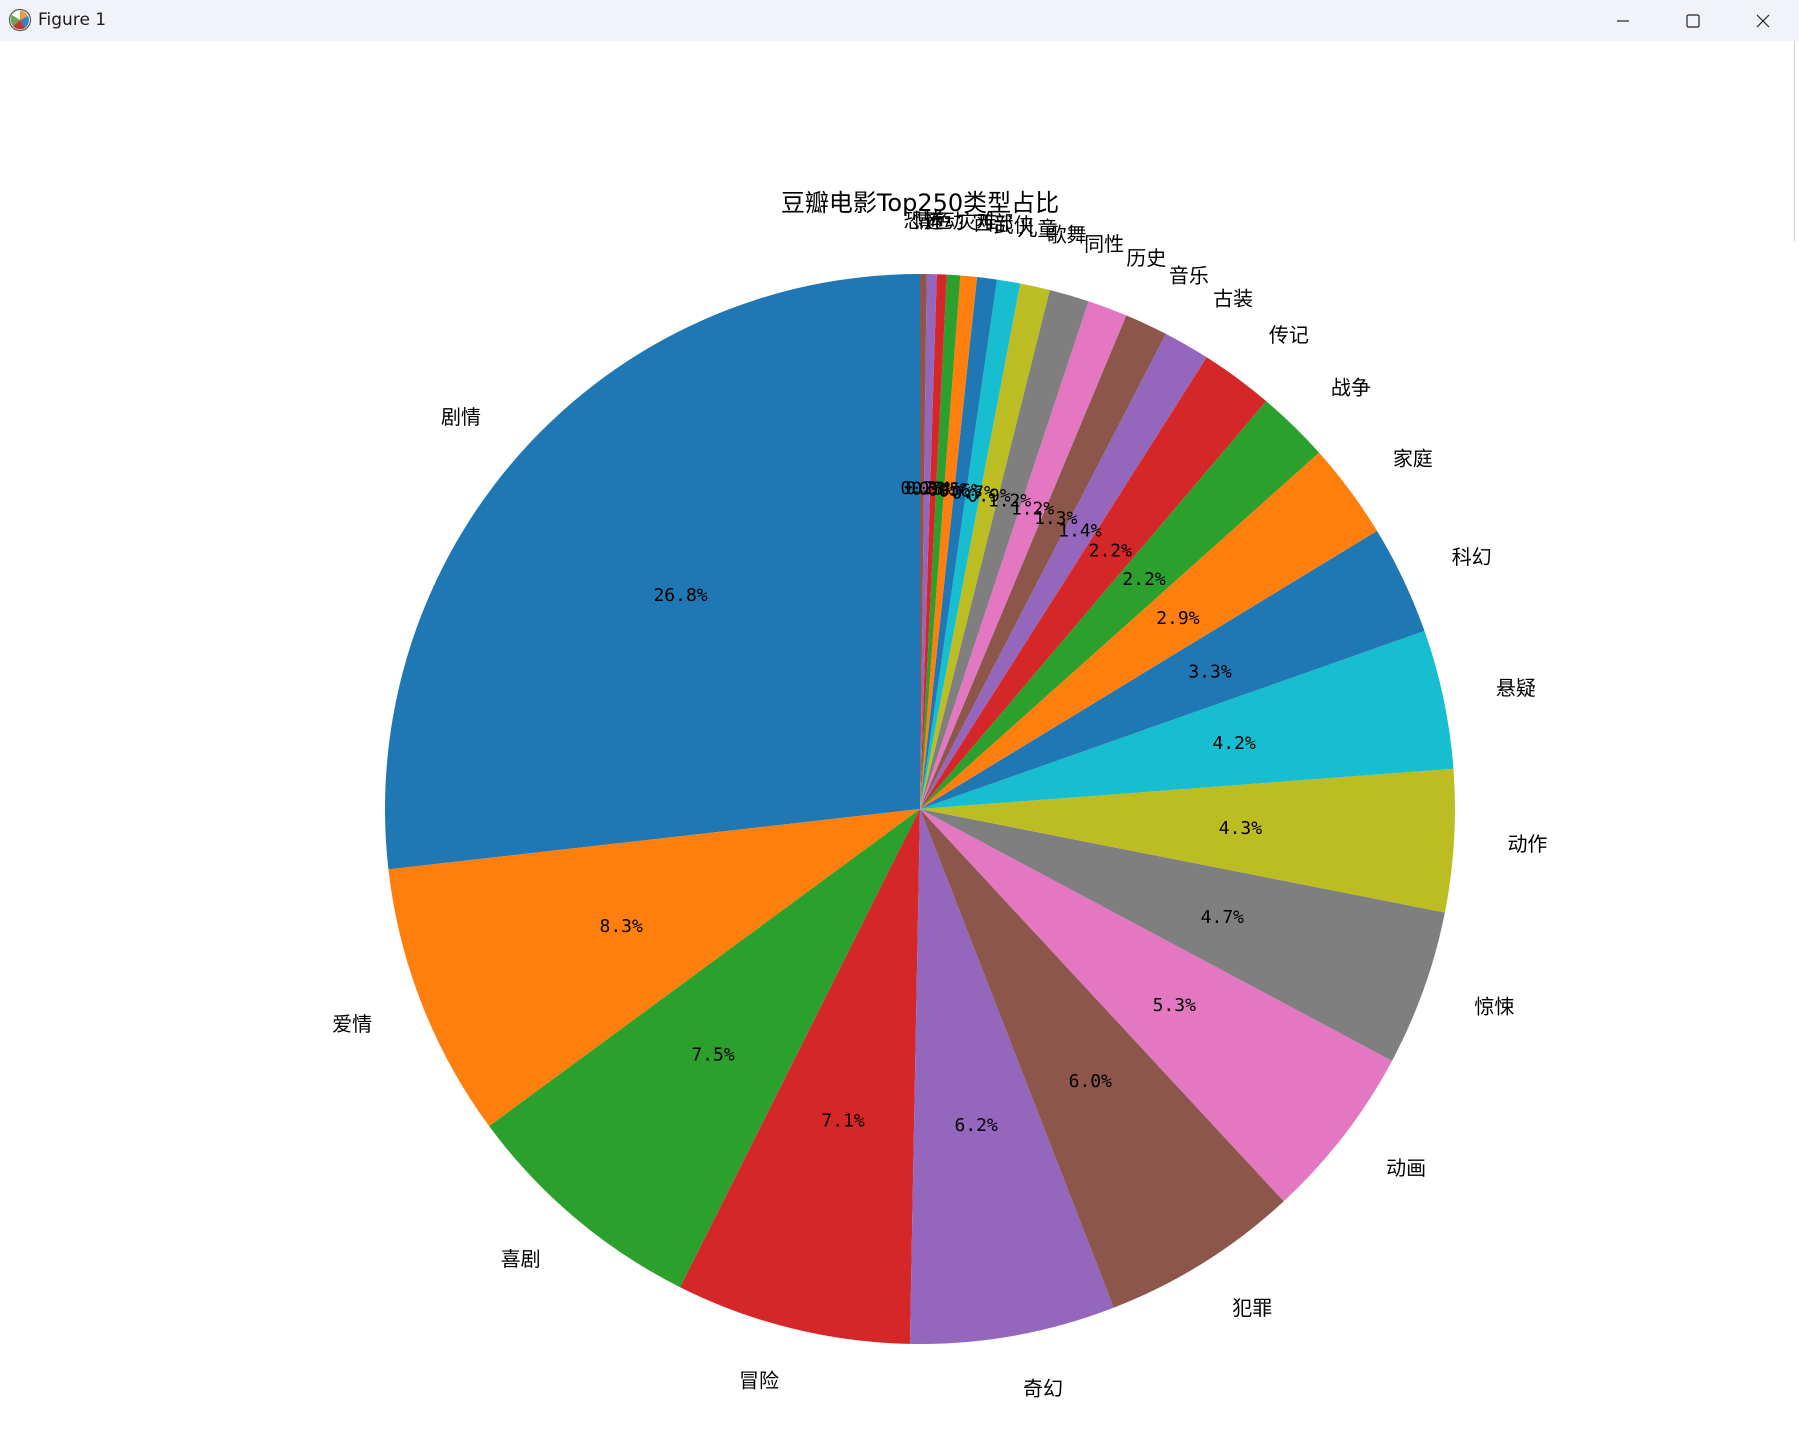 The height and width of the screenshot is (1440, 1799). Describe the element at coordinates (1472, 557) in the screenshot. I see `category-label-11: 科幻` at that location.